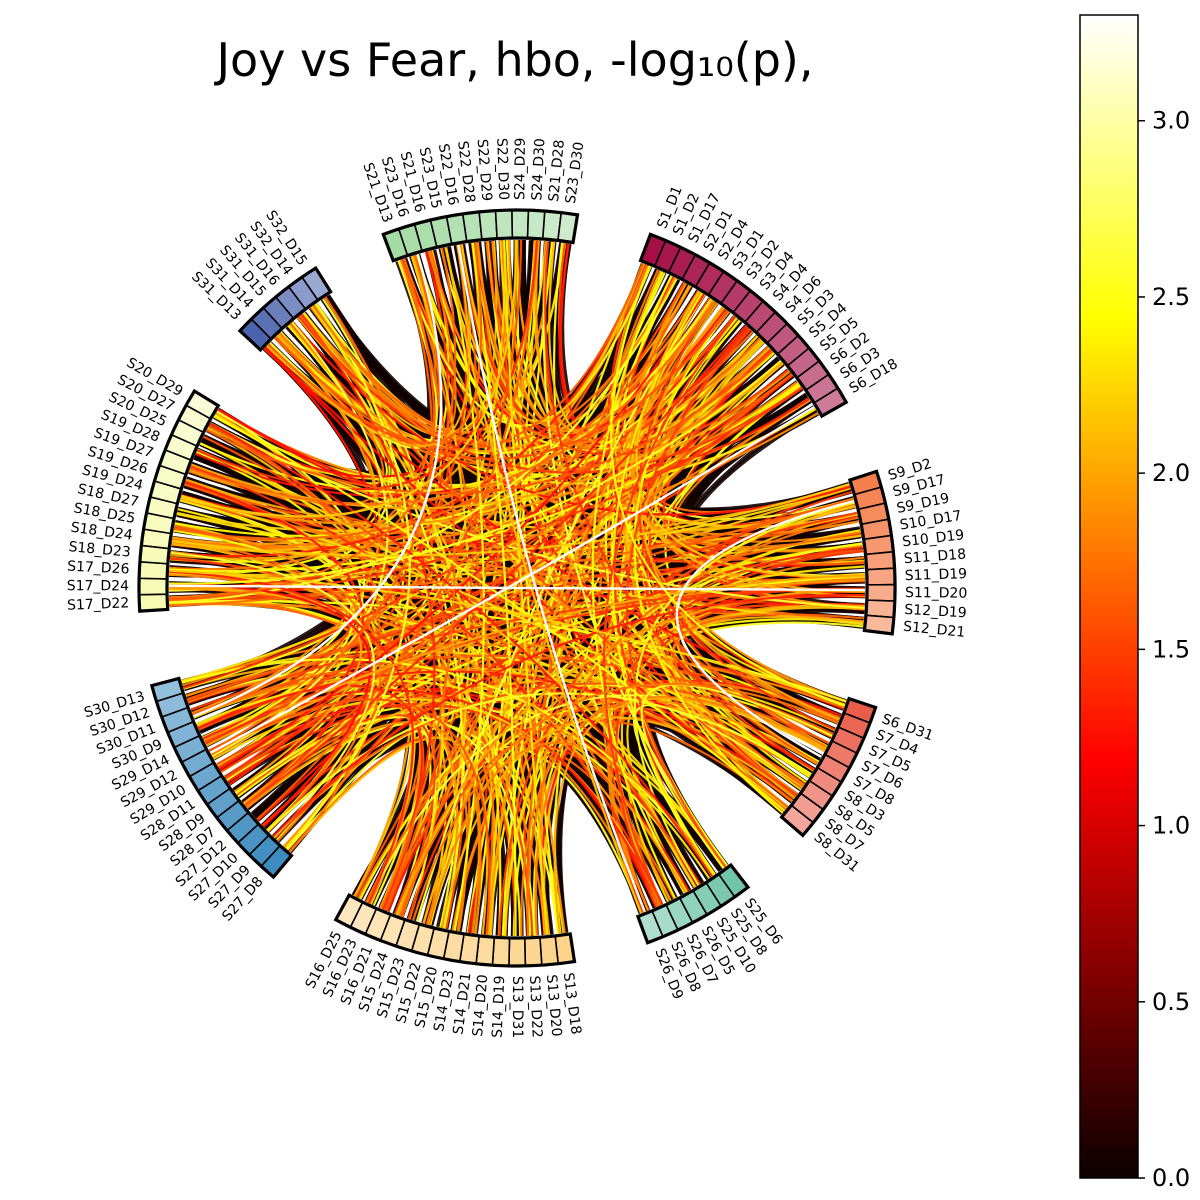 Image resolution: width=1200 pixels, height=1200 pixels. What do you see at coordinates (934, 557) in the screenshot?
I see `node-label: S11_D18` at bounding box center [934, 557].